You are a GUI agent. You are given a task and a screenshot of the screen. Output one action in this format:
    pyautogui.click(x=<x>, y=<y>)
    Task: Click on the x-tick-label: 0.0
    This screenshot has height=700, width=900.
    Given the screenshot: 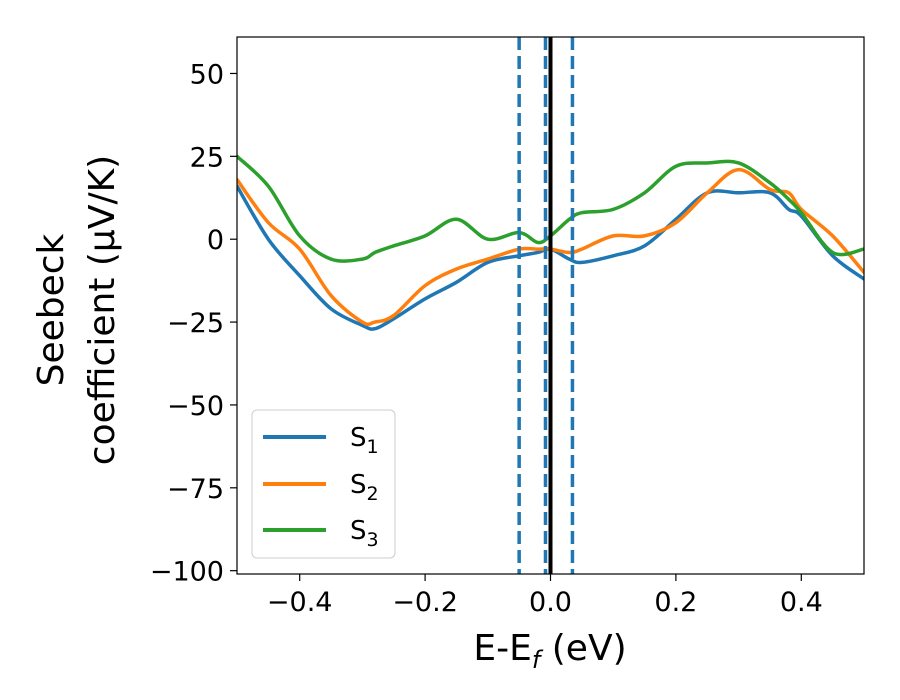 What is the action you would take?
    pyautogui.click(x=550, y=602)
    